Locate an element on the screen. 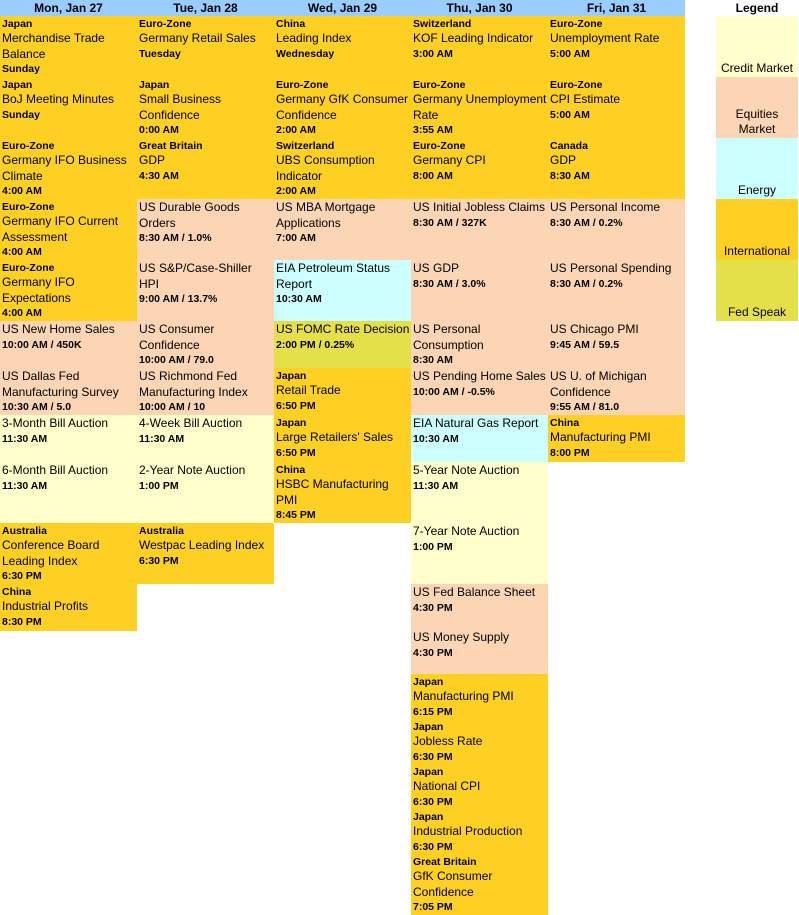 This screenshot has width=799, height=915. event-title: US Durable Goods Orders is located at coordinates (189, 215).